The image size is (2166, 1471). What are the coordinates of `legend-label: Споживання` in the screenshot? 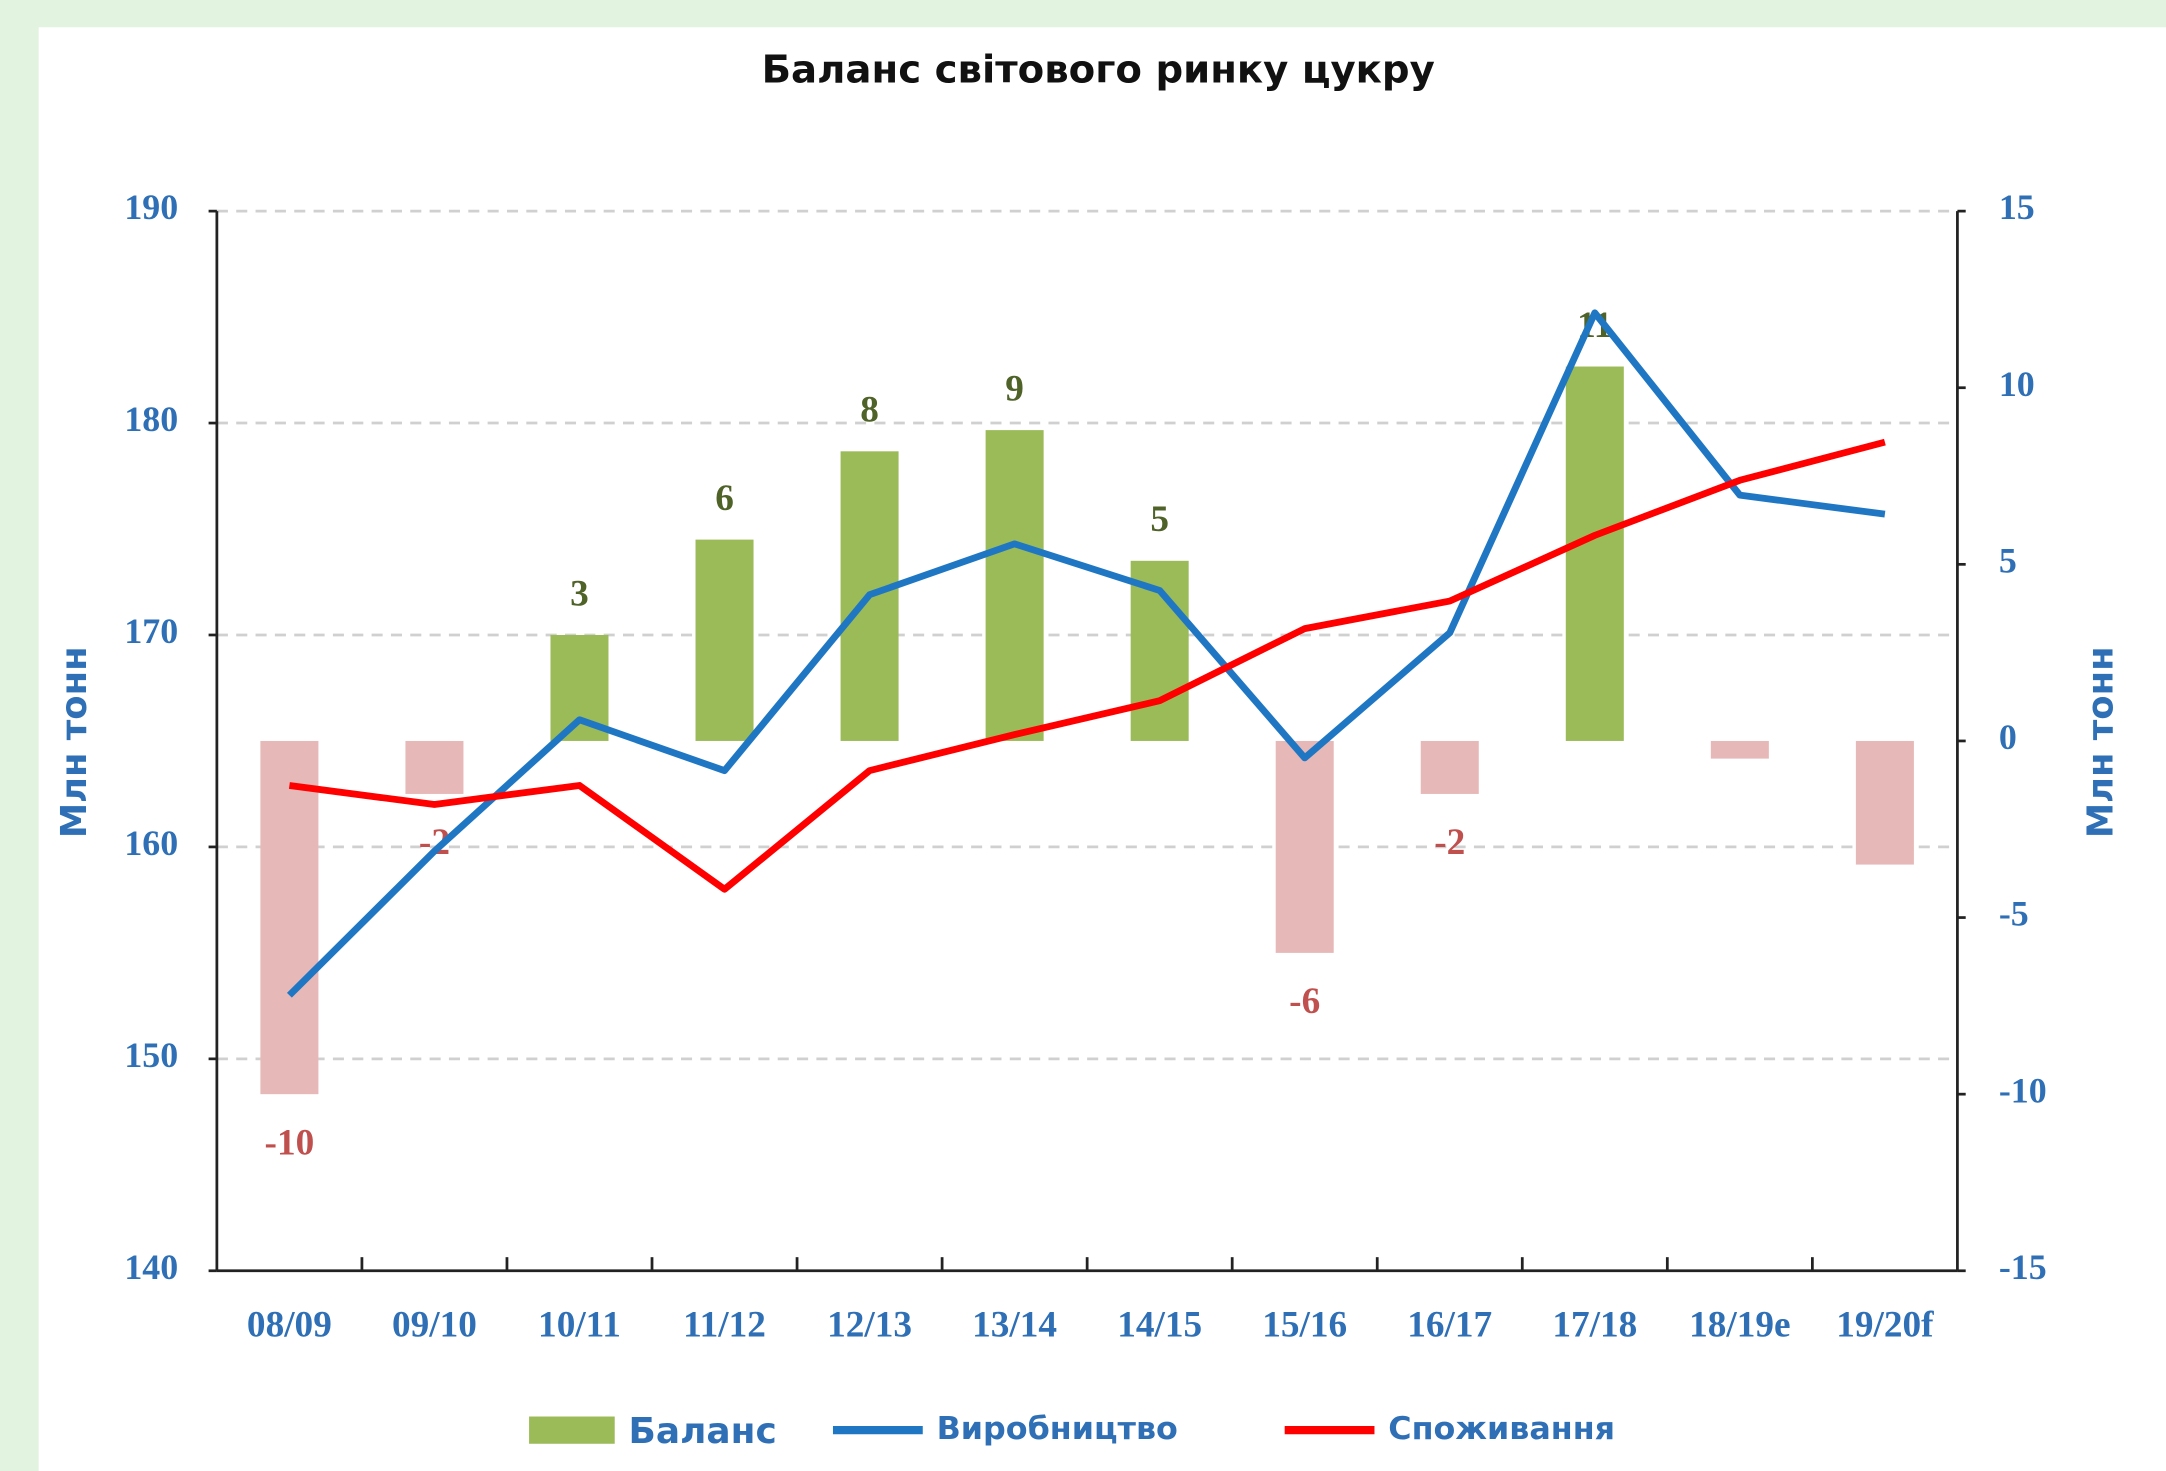 It's located at (1501, 1429).